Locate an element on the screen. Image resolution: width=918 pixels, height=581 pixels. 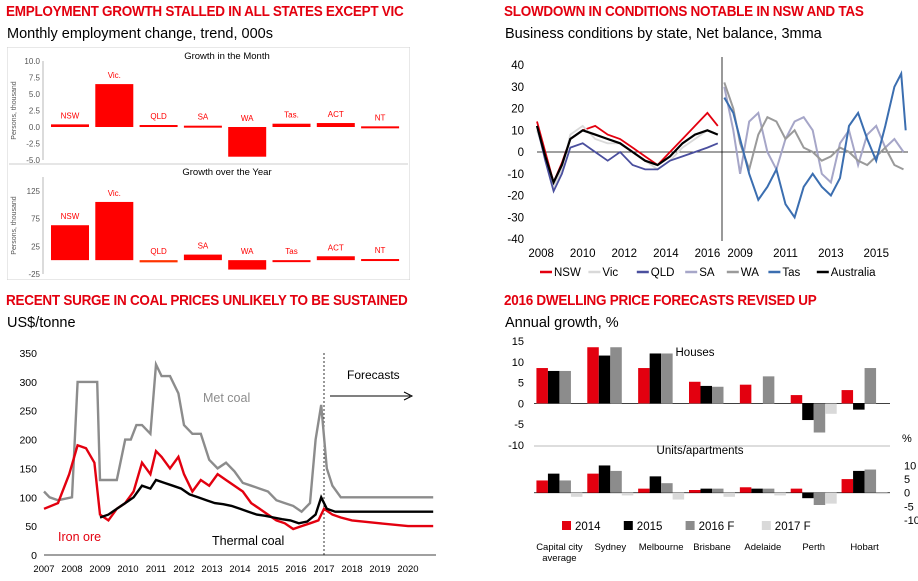
legend-label-nsw: NSW is located at coordinates (567, 273).